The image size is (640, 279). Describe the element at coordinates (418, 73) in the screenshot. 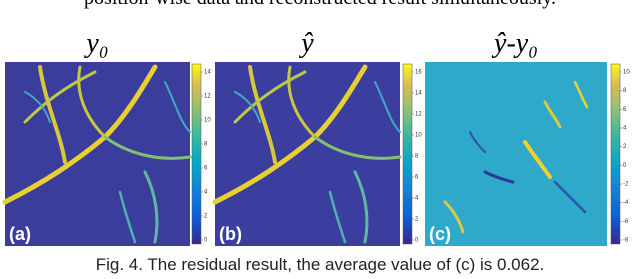

I see `colorbar-tick-label: 16` at that location.